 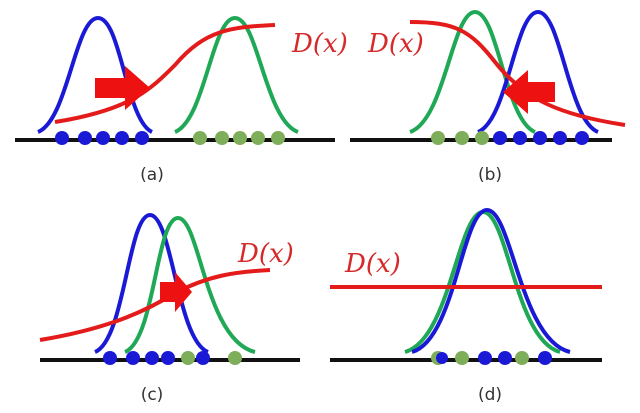 What do you see at coordinates (490, 175) in the screenshot?
I see `panel-label: (b)` at bounding box center [490, 175].